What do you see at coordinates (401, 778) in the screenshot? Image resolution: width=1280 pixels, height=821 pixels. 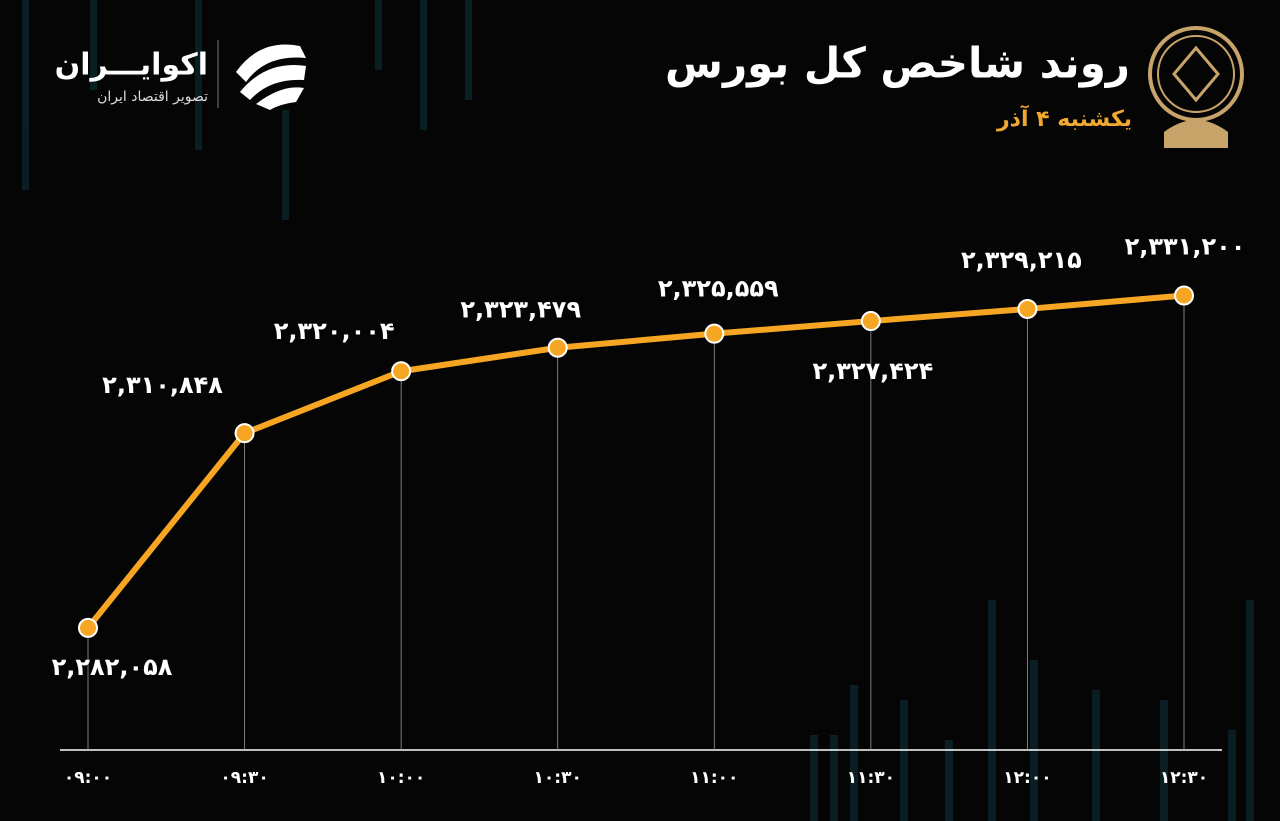 I see `x-tick-label: ۱۰:۰۰` at bounding box center [401, 778].